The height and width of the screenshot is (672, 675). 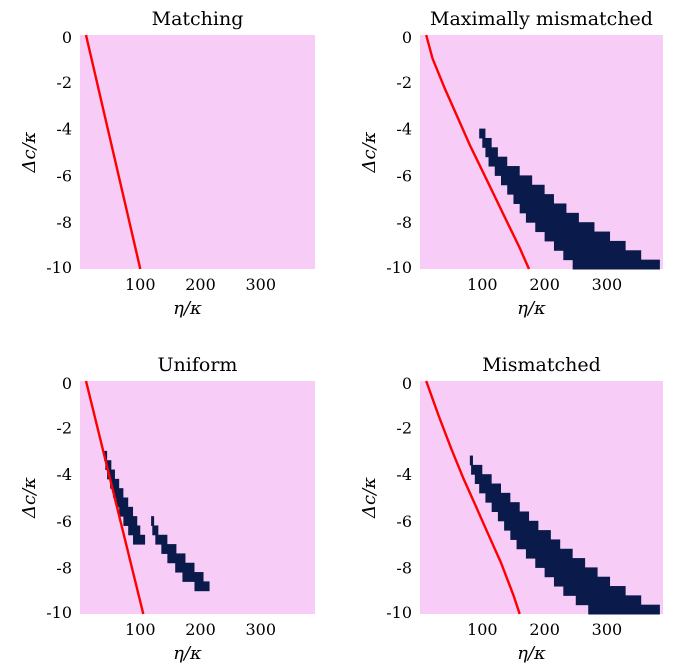 I want to click on chart-title: Matching, so click(x=198, y=19).